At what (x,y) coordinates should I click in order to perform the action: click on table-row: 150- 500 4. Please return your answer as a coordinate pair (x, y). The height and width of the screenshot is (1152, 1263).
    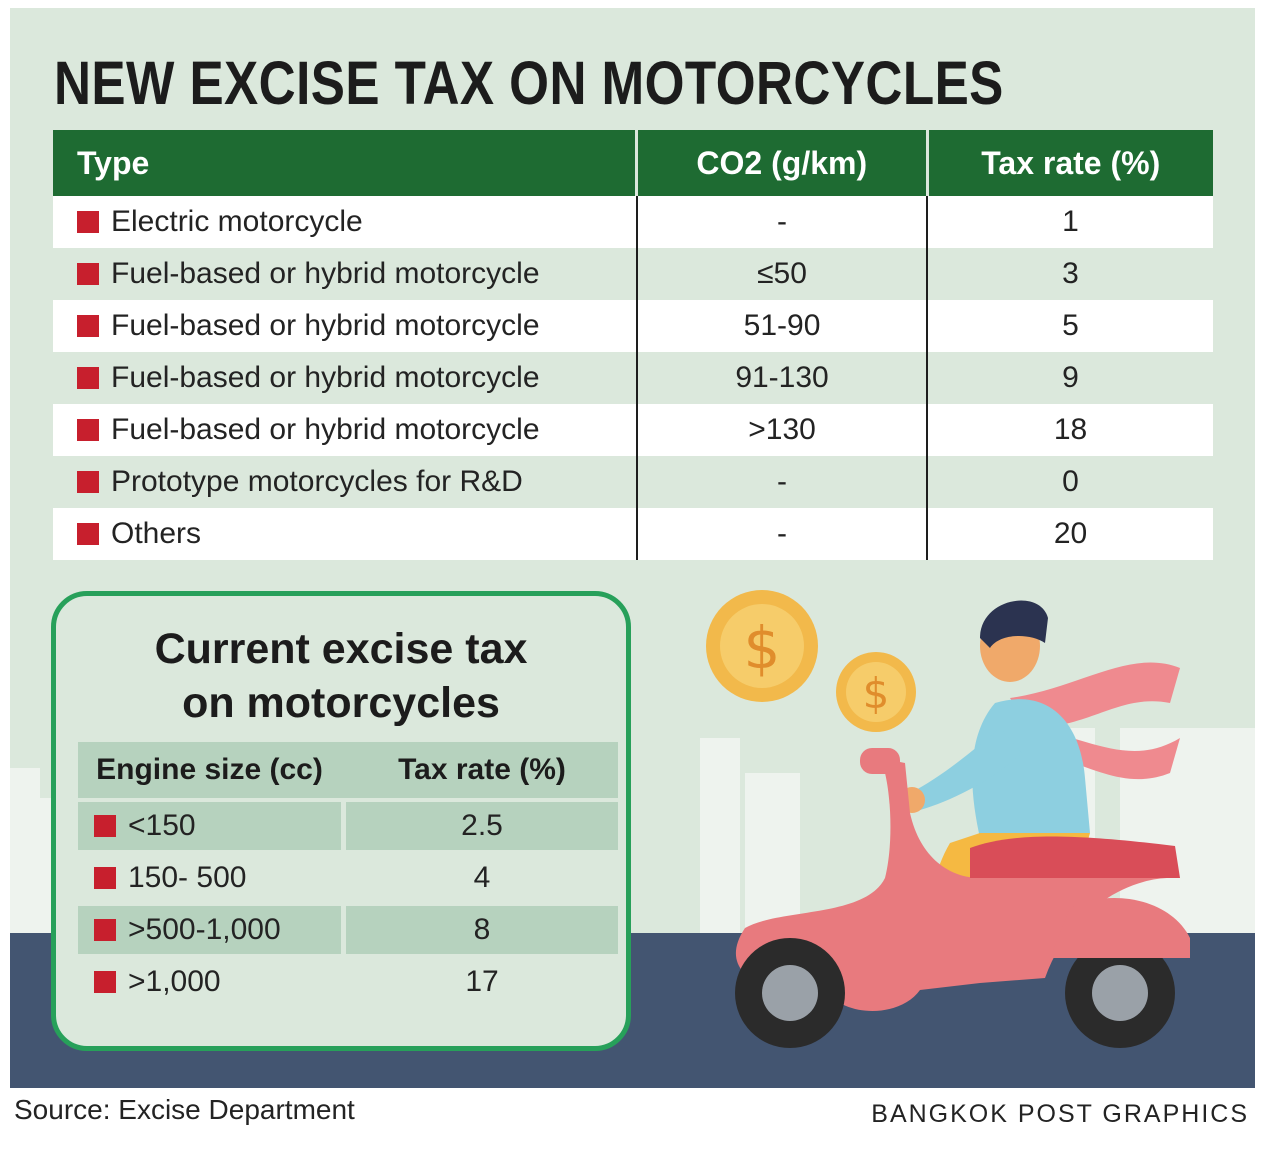
    Looking at the image, I should click on (348, 878).